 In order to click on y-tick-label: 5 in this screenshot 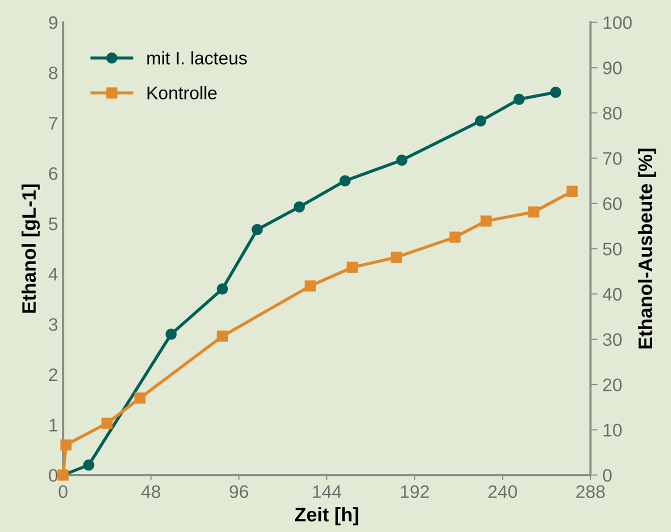, I will do `click(53, 224)`.